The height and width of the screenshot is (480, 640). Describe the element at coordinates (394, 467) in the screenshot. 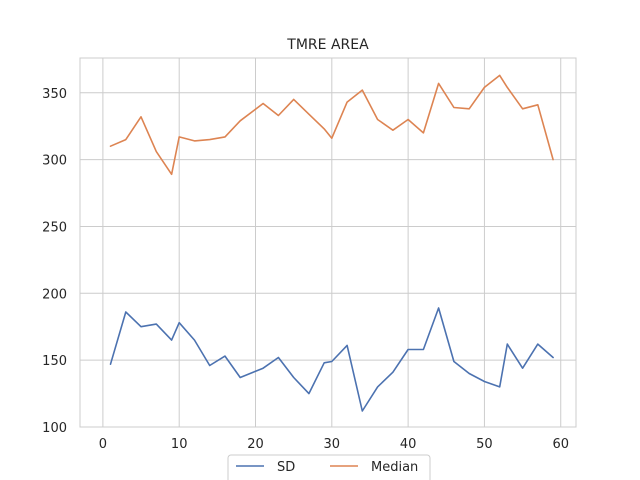

I see `legend-label-median: Median` at that location.